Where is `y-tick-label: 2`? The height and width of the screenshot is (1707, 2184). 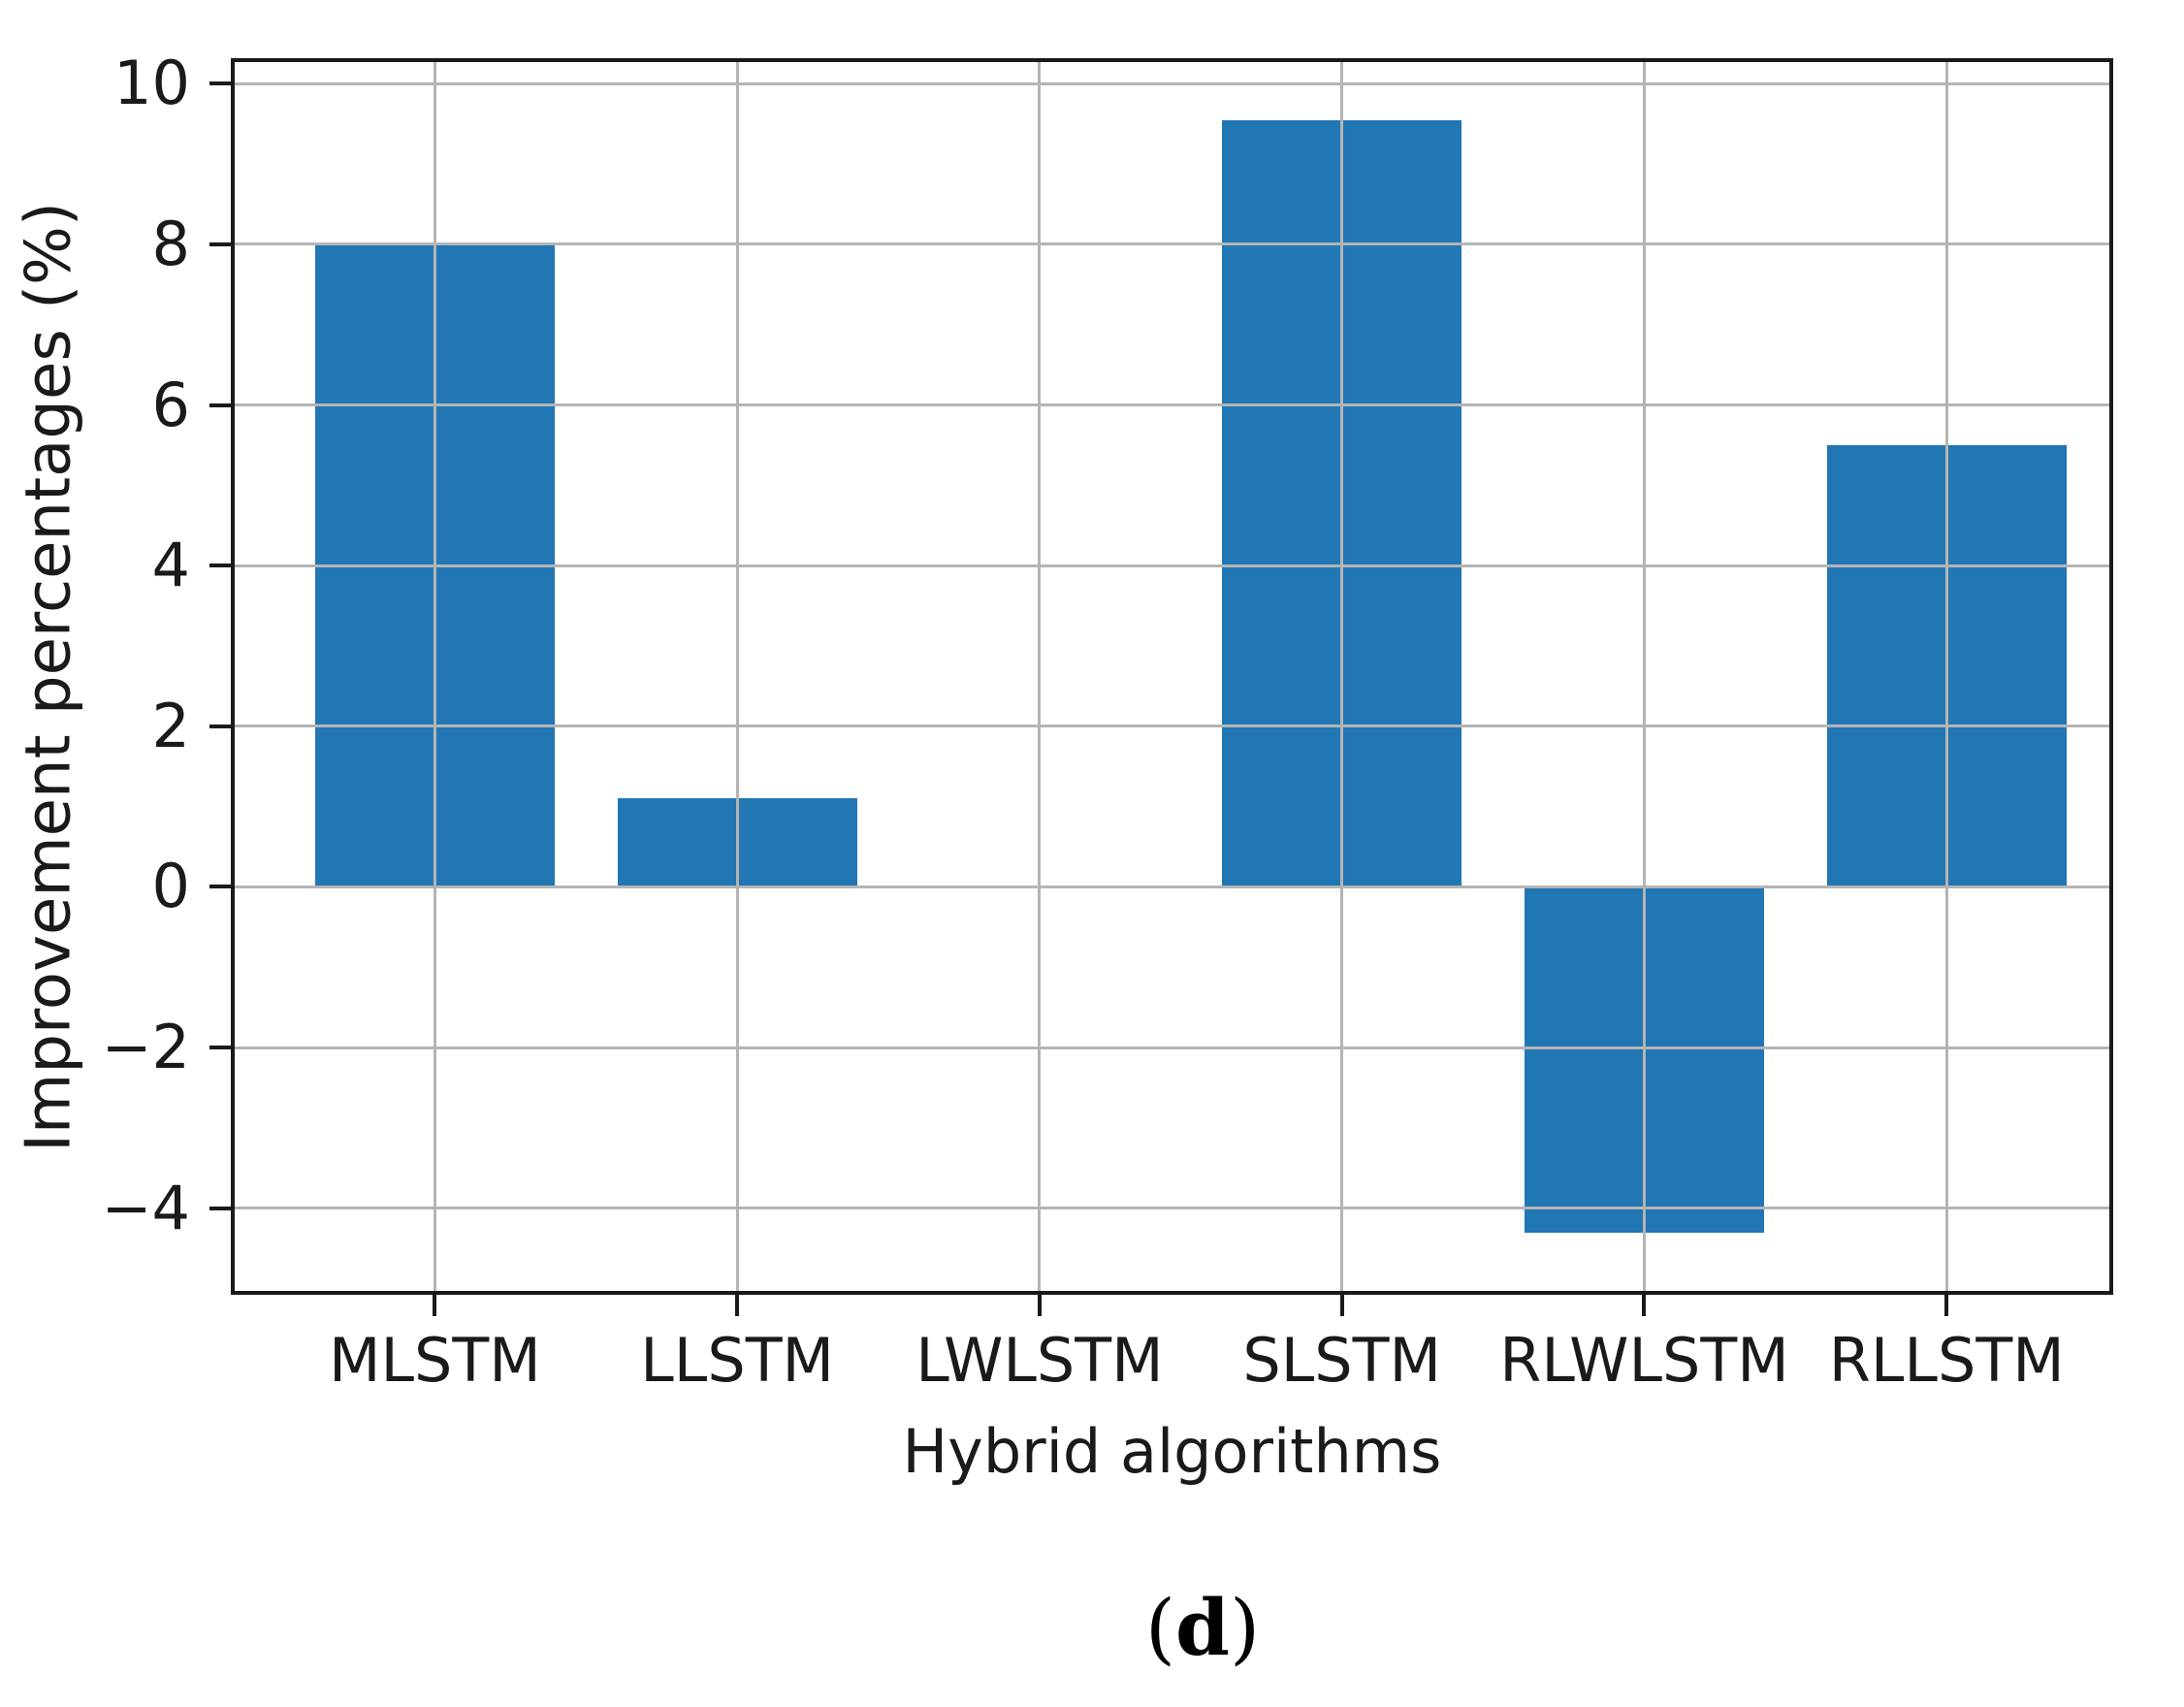 y-tick-label: 2 is located at coordinates (170, 725).